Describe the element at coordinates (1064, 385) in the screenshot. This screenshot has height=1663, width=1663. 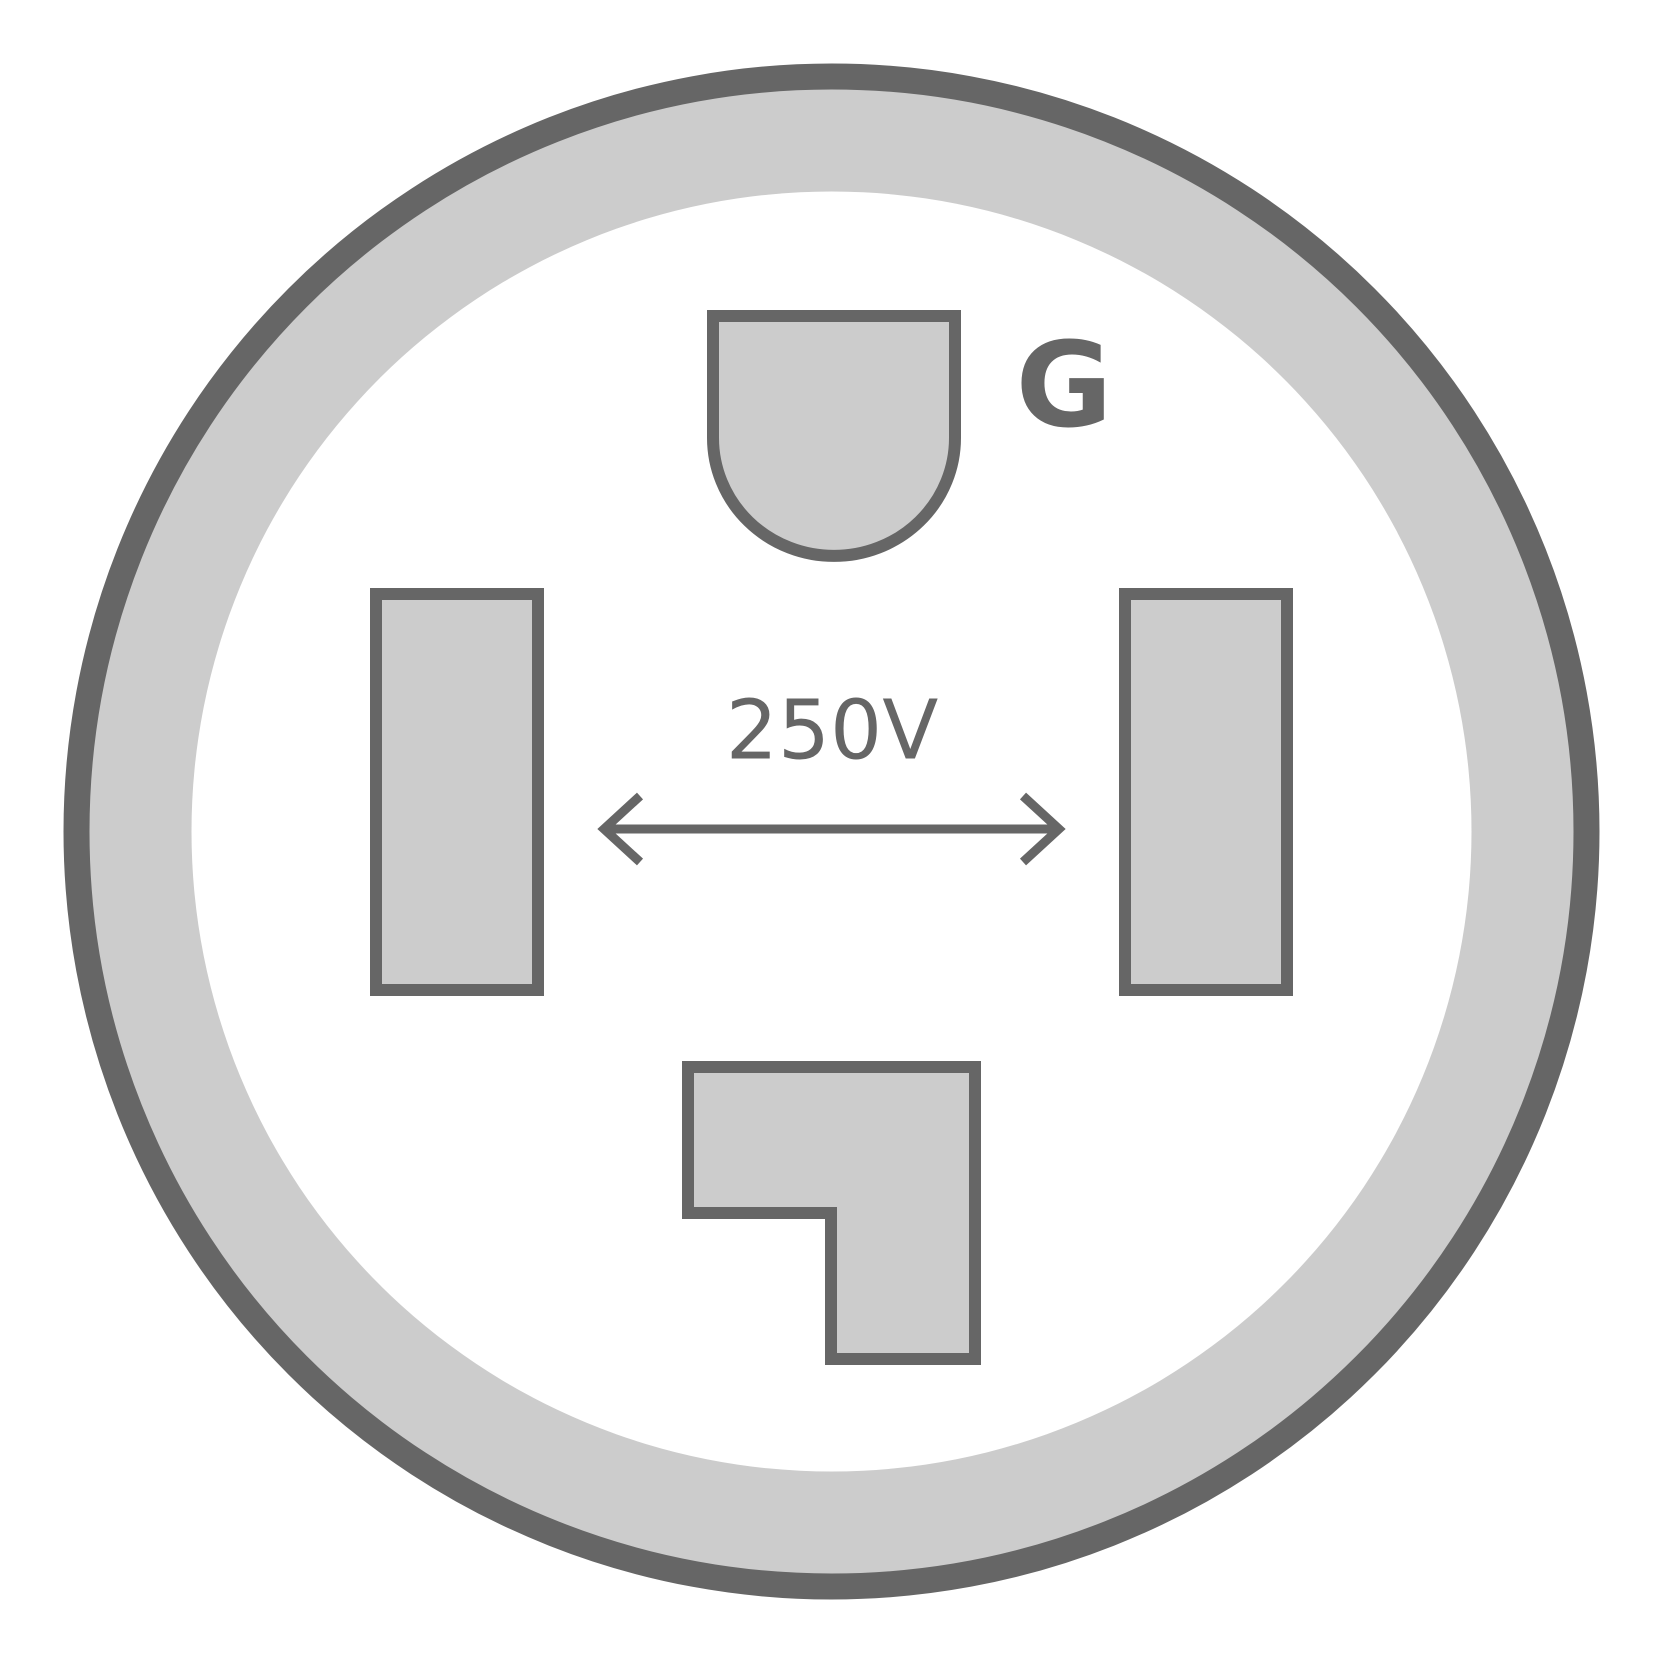
I see `ground-label: G` at that location.